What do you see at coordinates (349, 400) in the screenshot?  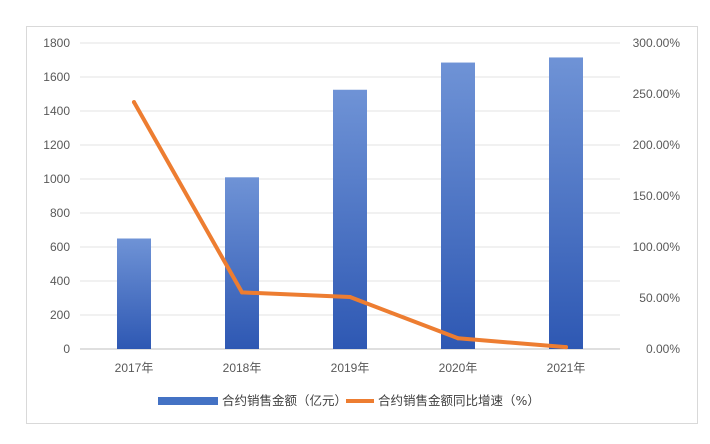 I see `legend: 合约销售金额（亿元） 合约销售金额同比增速（%）` at bounding box center [349, 400].